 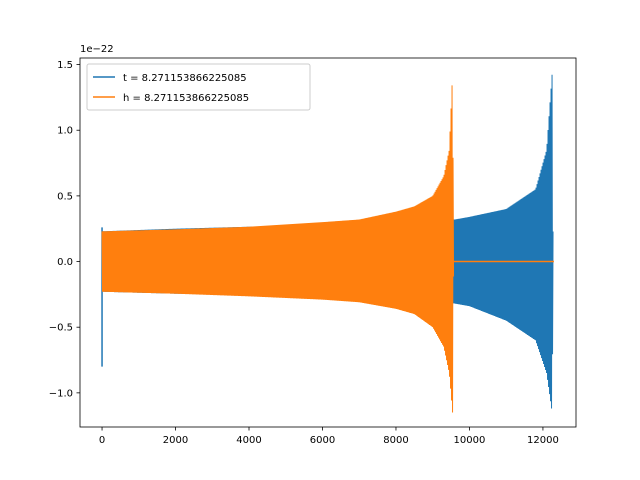 I want to click on y-offset-label: 1e−22, so click(x=97, y=49).